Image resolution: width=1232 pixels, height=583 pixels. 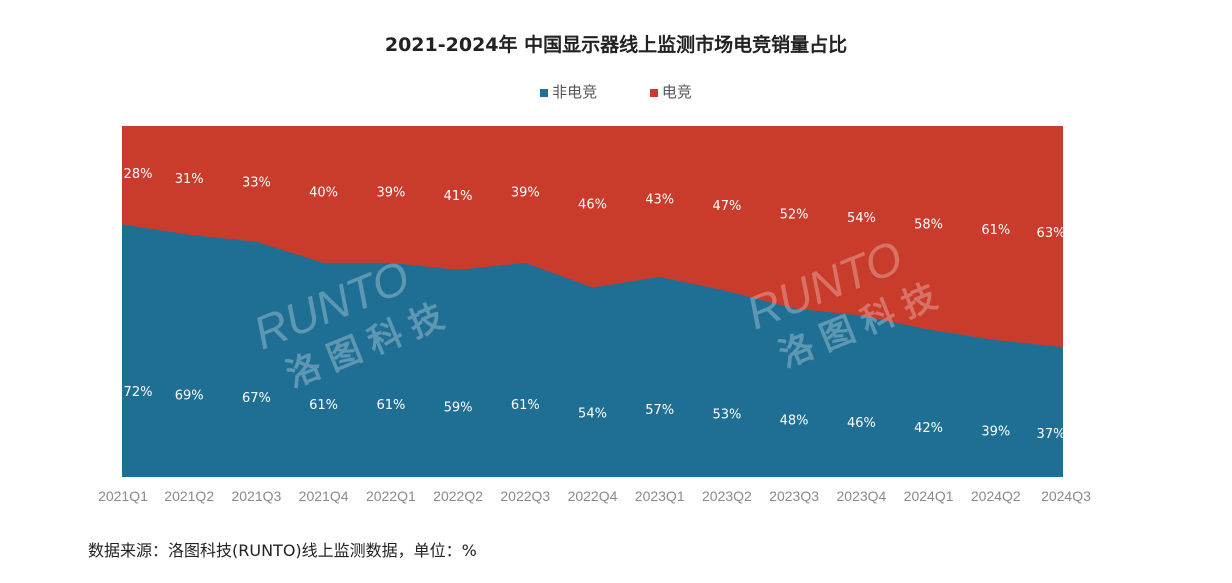 I want to click on data-label-esports: 54%, so click(x=861, y=218).